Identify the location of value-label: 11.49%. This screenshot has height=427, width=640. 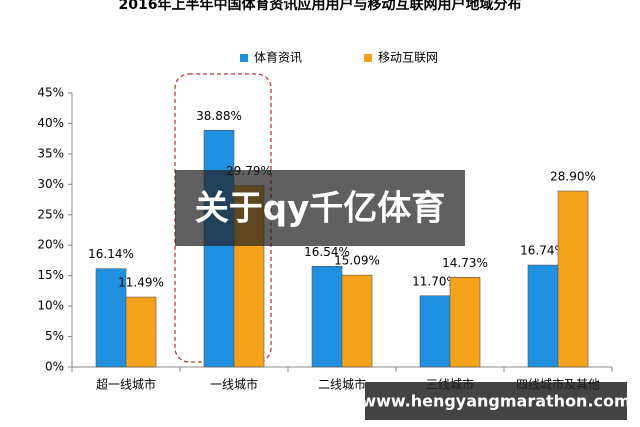
(141, 283).